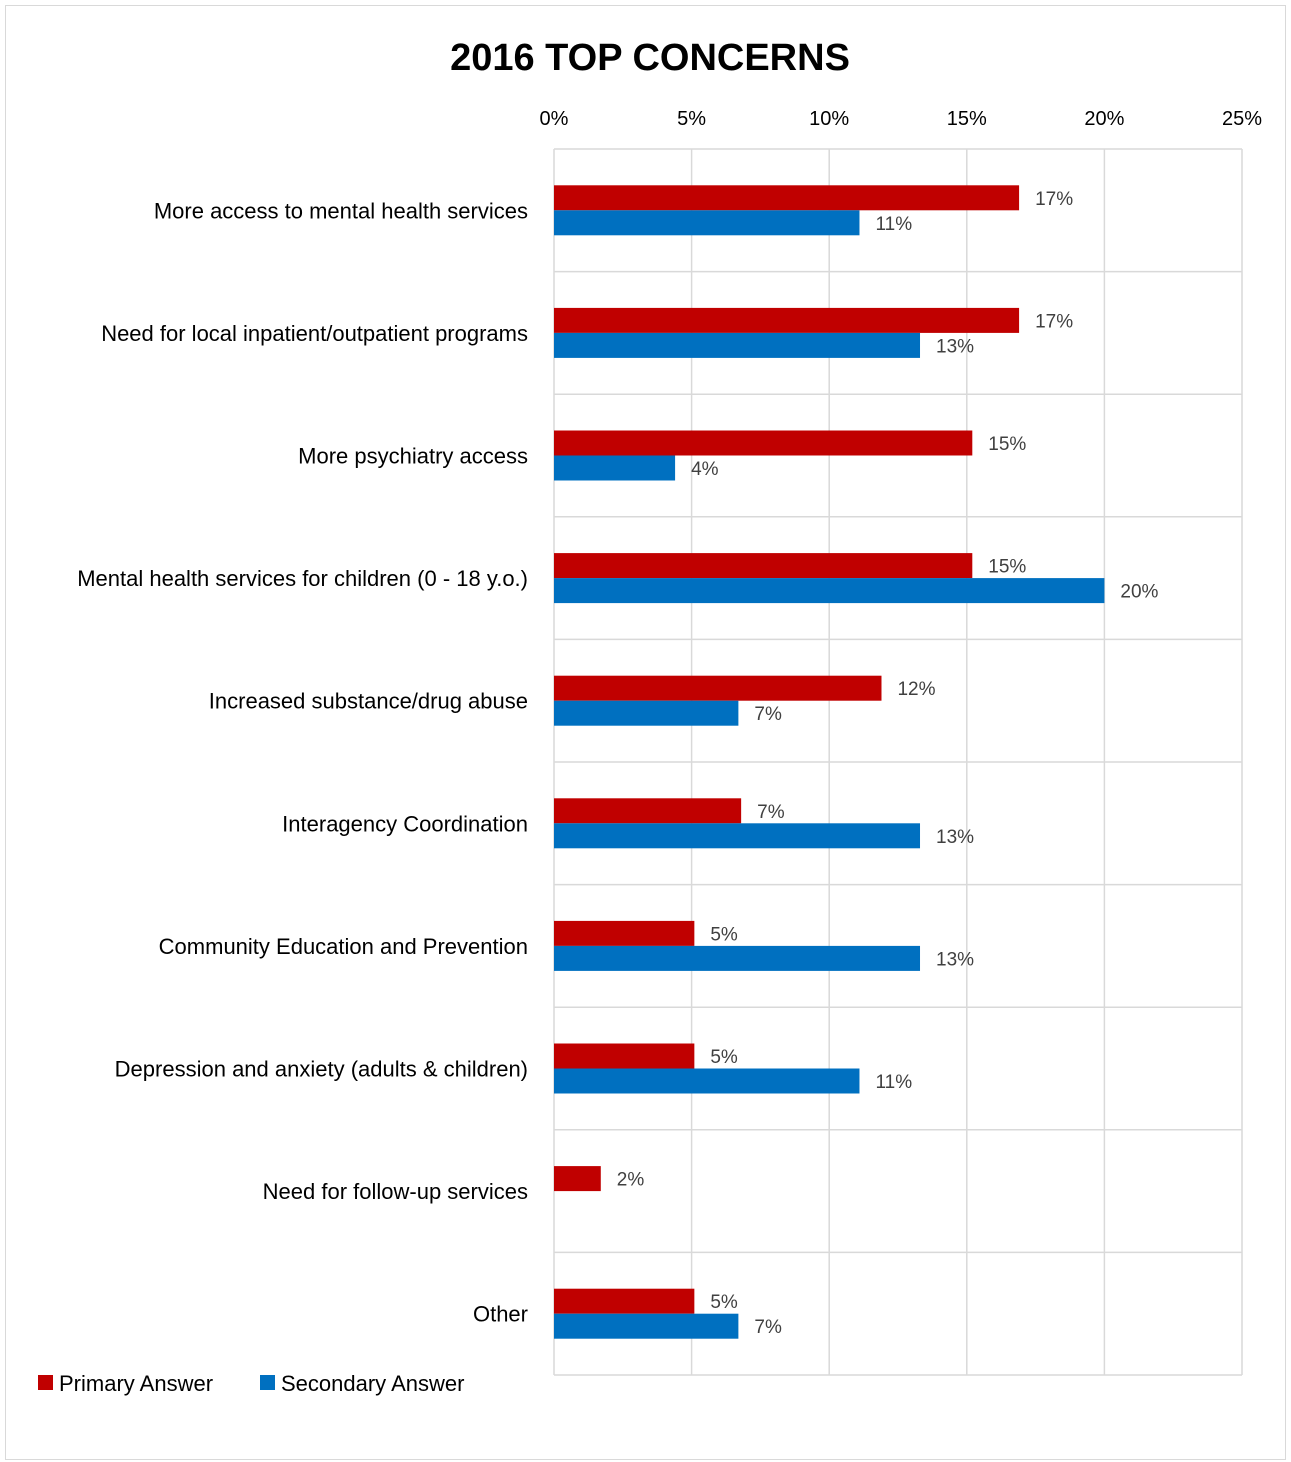 The image size is (1291, 1462). Describe the element at coordinates (136, 1383) in the screenshot. I see `legend-label: Primary Answer` at that location.